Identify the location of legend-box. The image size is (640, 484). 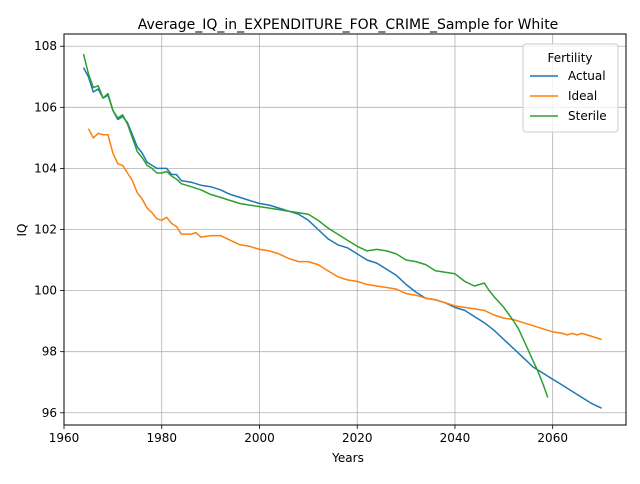
(570, 88).